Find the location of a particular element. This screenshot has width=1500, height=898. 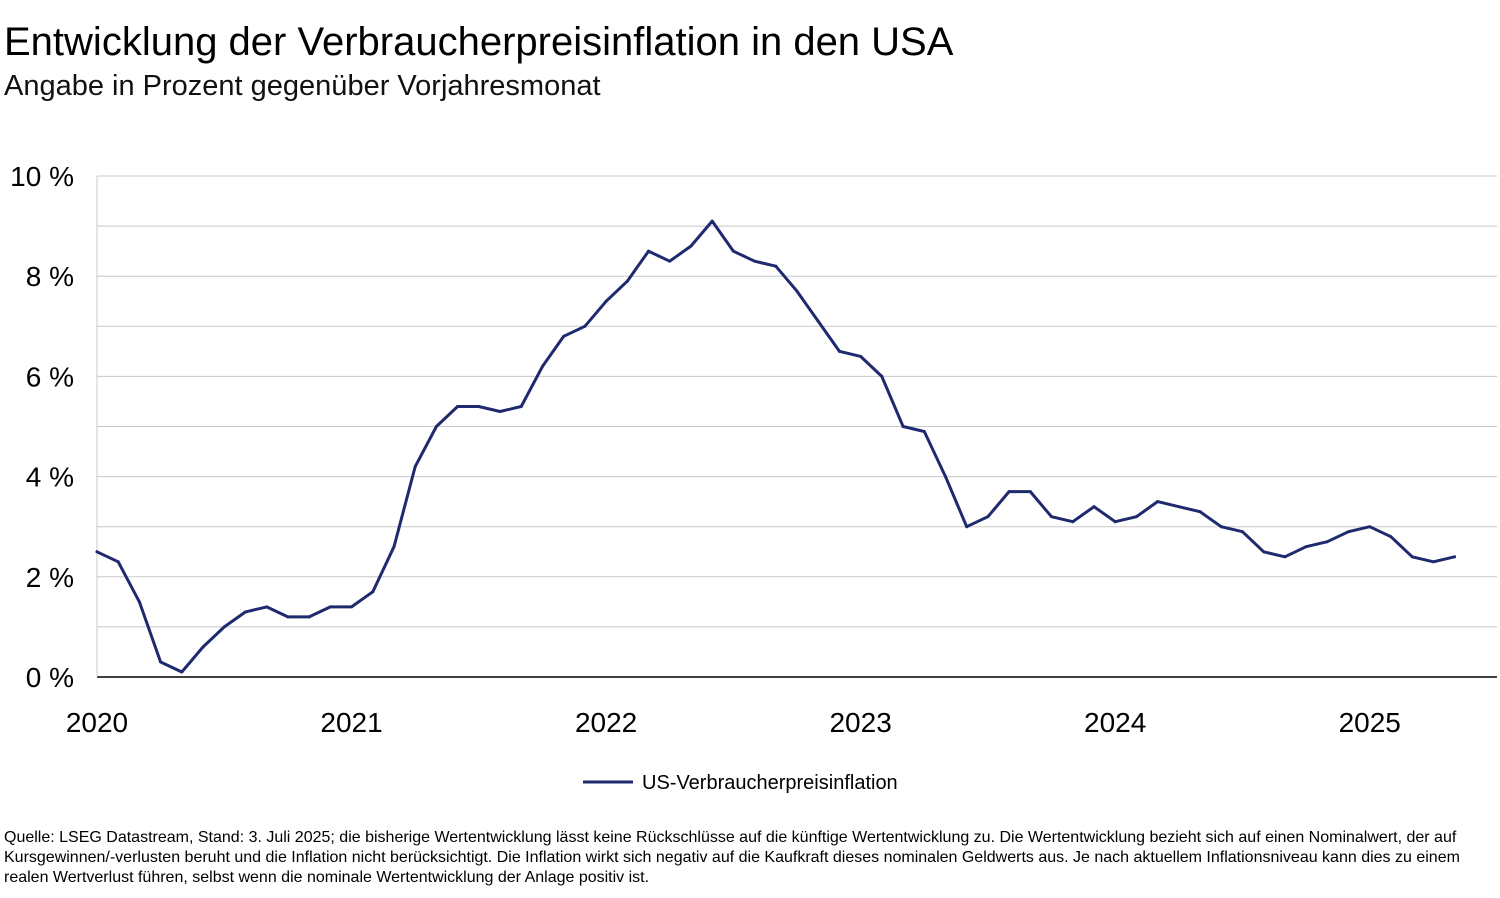

legend: US-Verbraucherpreisinflation is located at coordinates (740, 783).